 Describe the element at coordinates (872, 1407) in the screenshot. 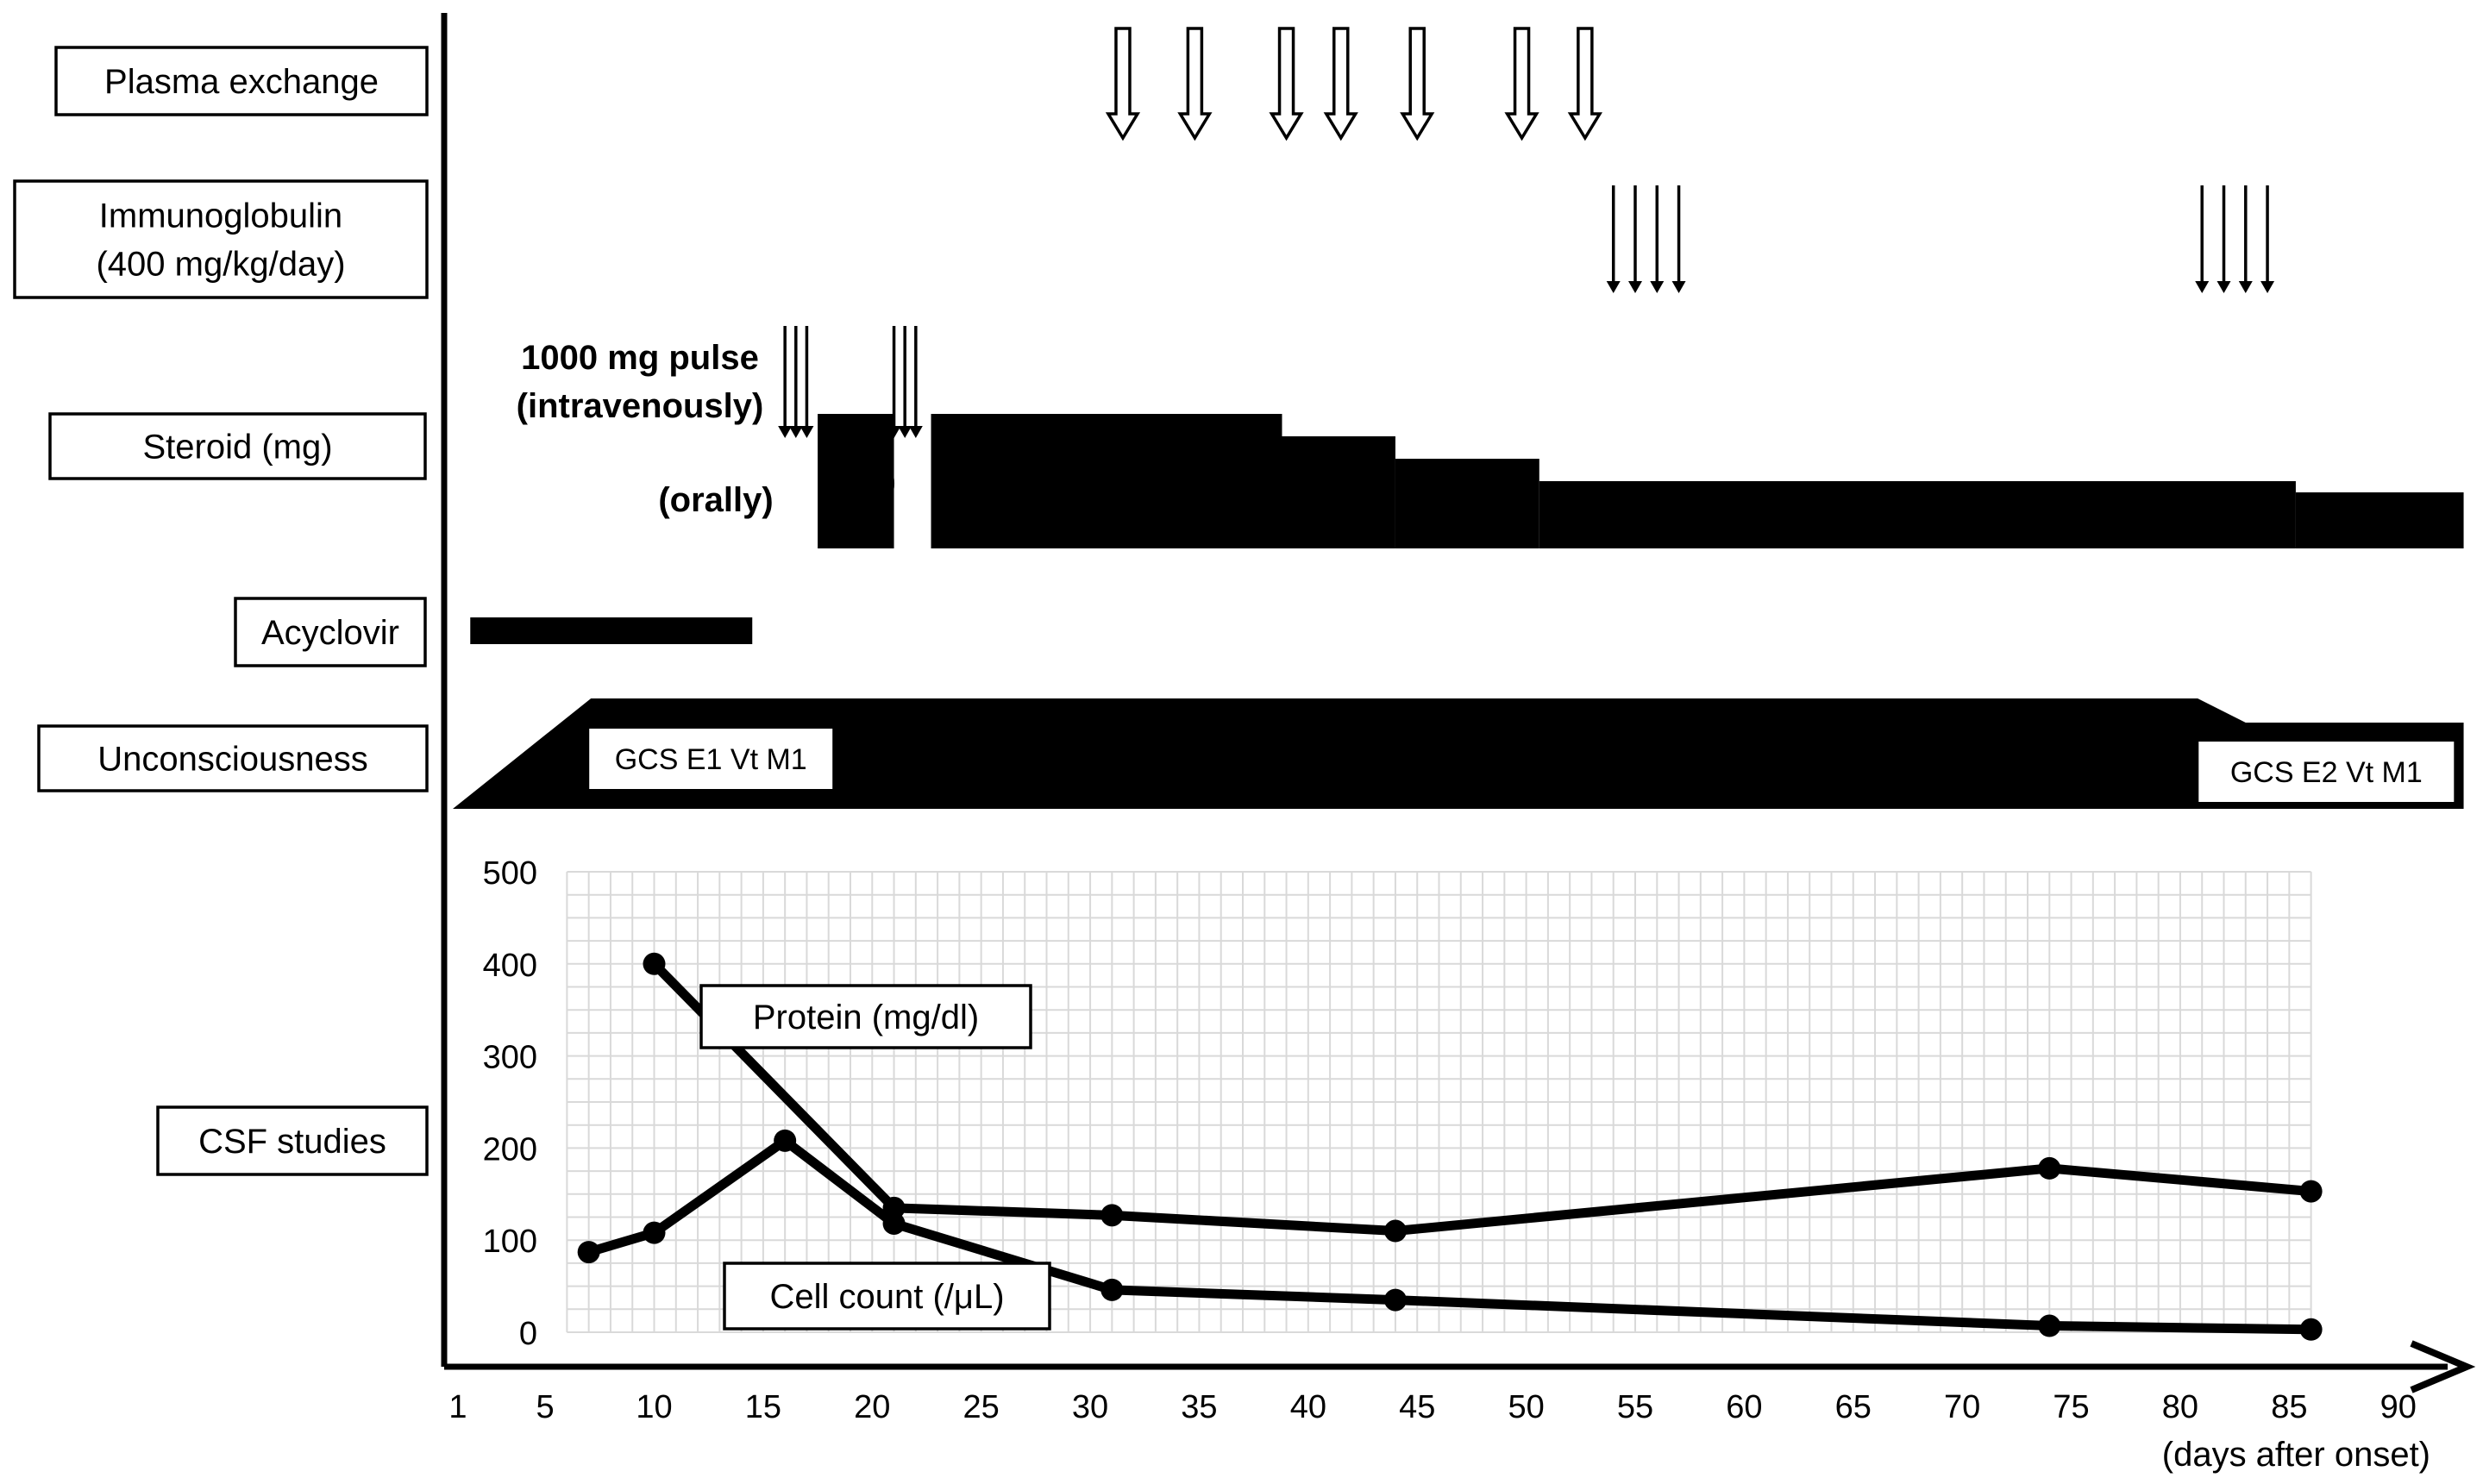

I see `x-tick-label-4: 20` at that location.